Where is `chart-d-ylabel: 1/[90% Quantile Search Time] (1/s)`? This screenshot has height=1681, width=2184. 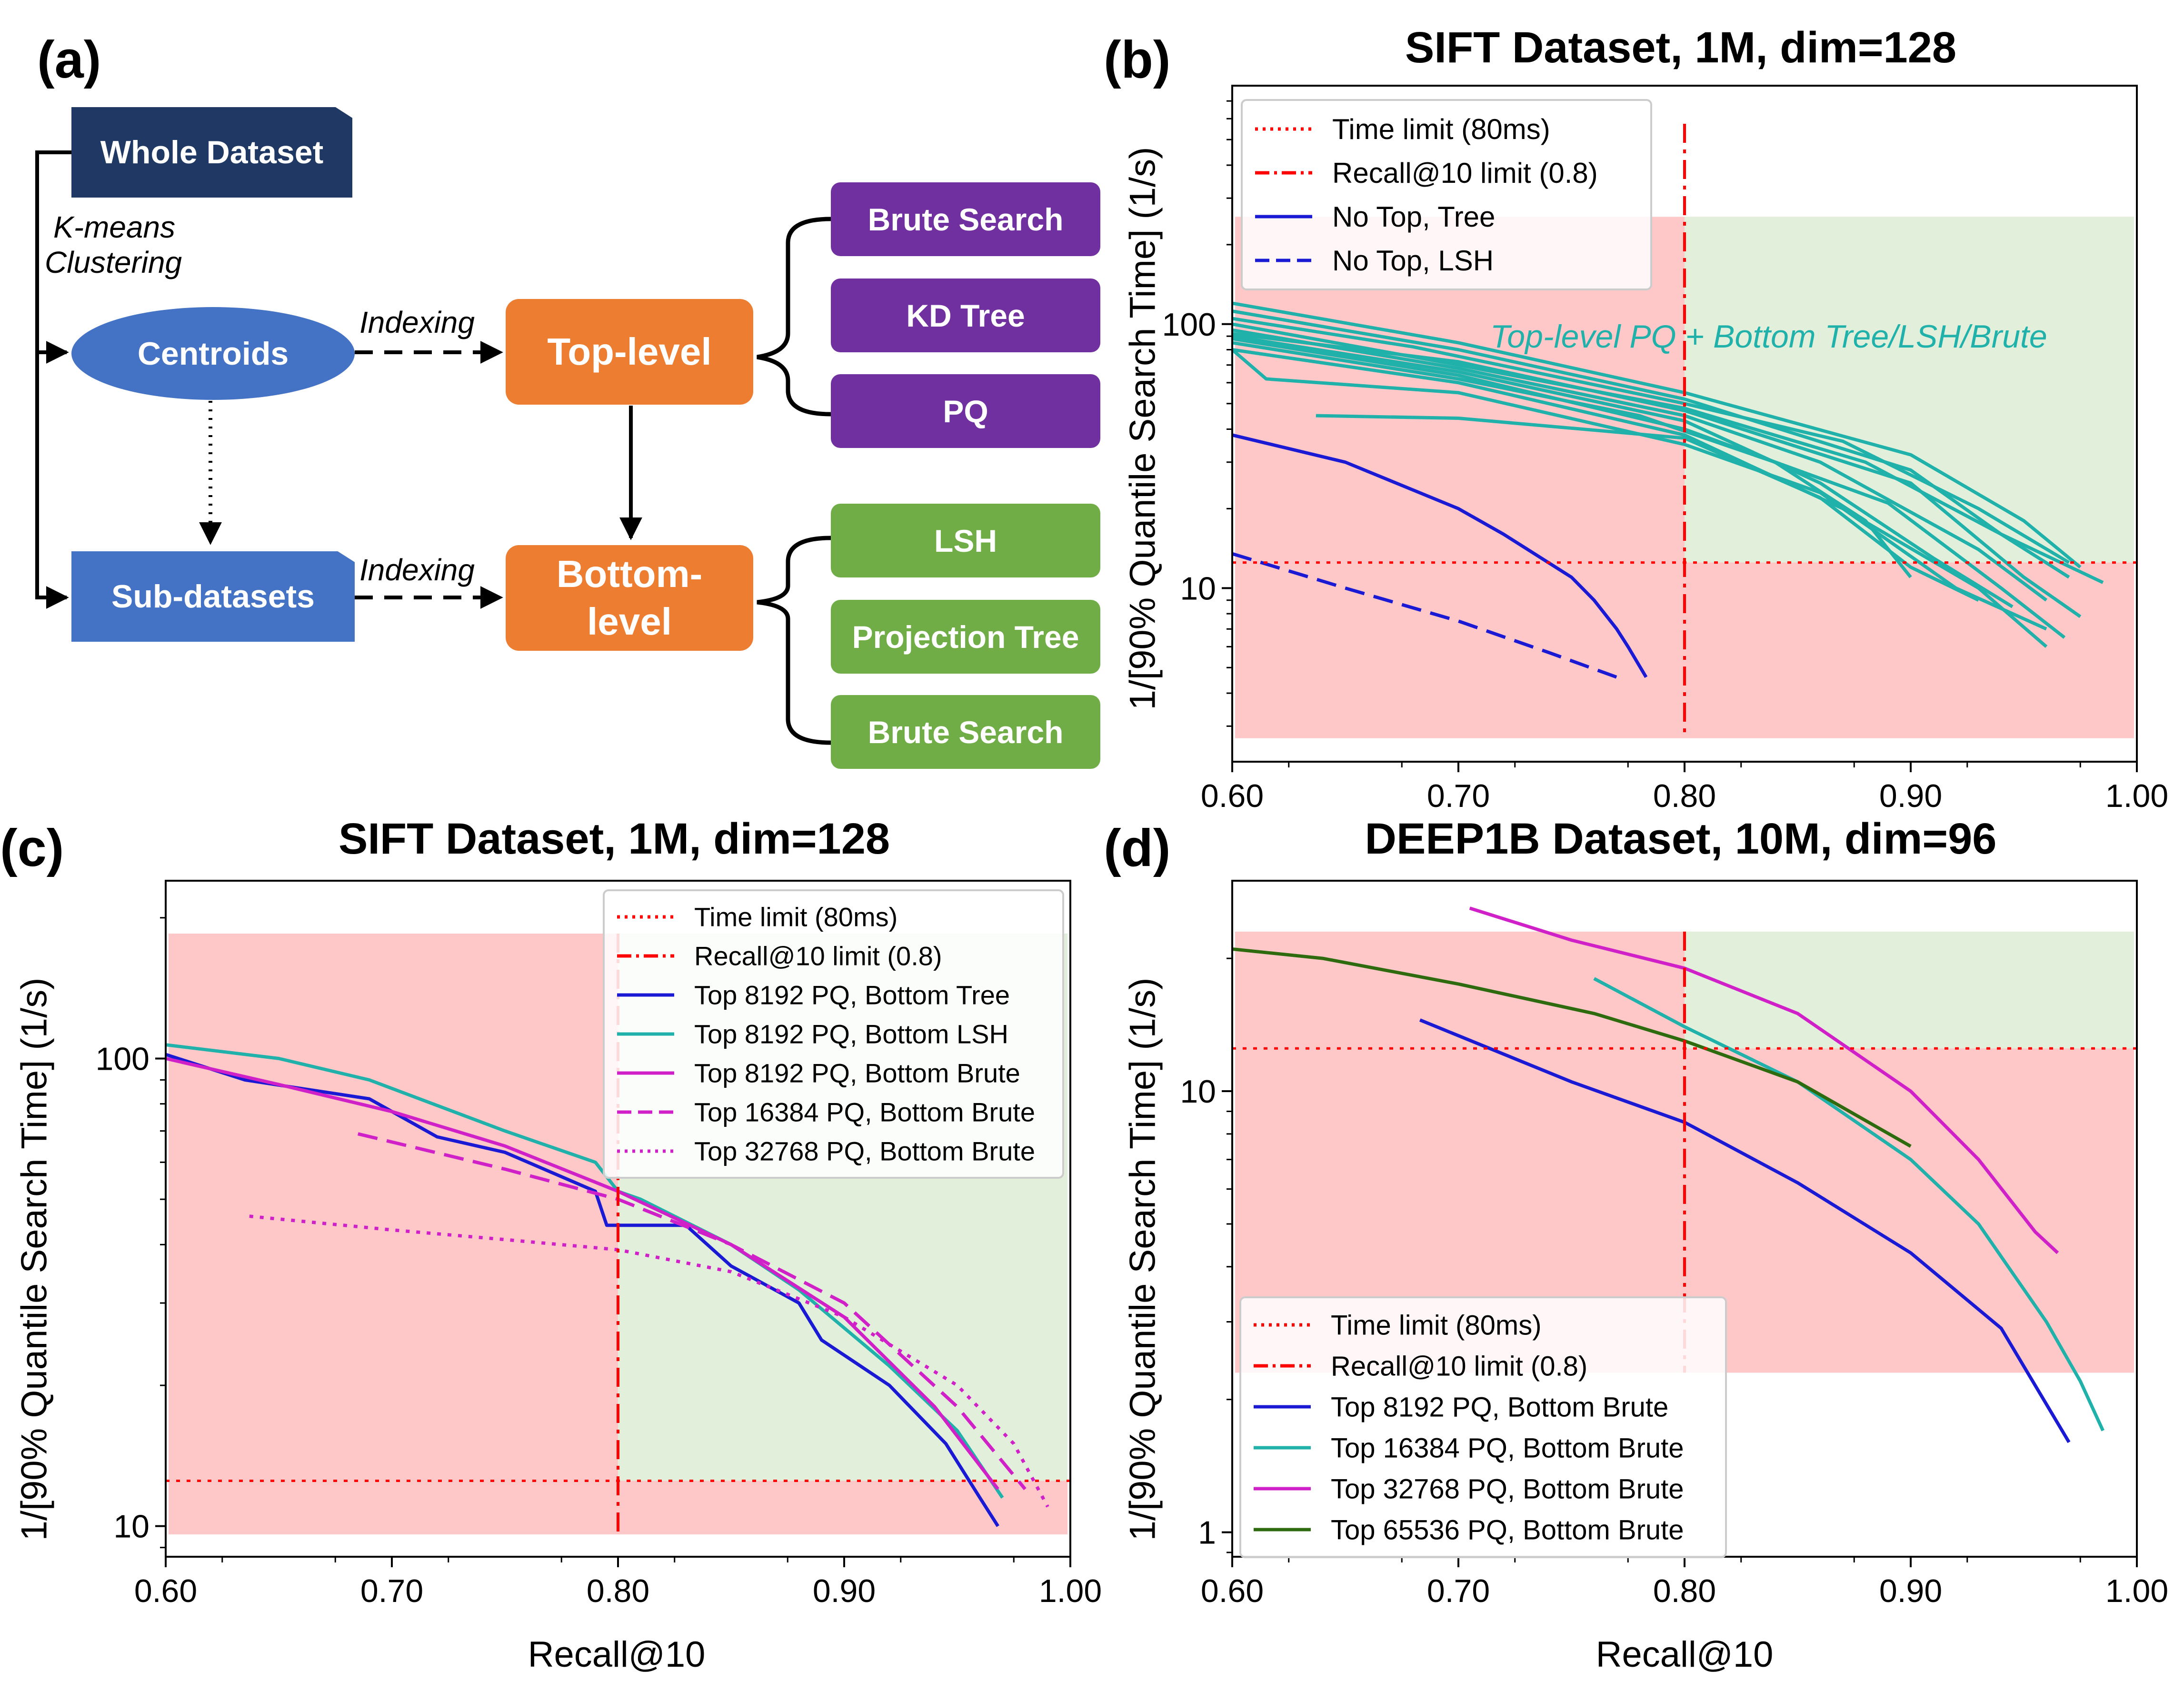
chart-d-ylabel: 1/[90% Quantile Search Time] (1/s) is located at coordinates (1142, 1259).